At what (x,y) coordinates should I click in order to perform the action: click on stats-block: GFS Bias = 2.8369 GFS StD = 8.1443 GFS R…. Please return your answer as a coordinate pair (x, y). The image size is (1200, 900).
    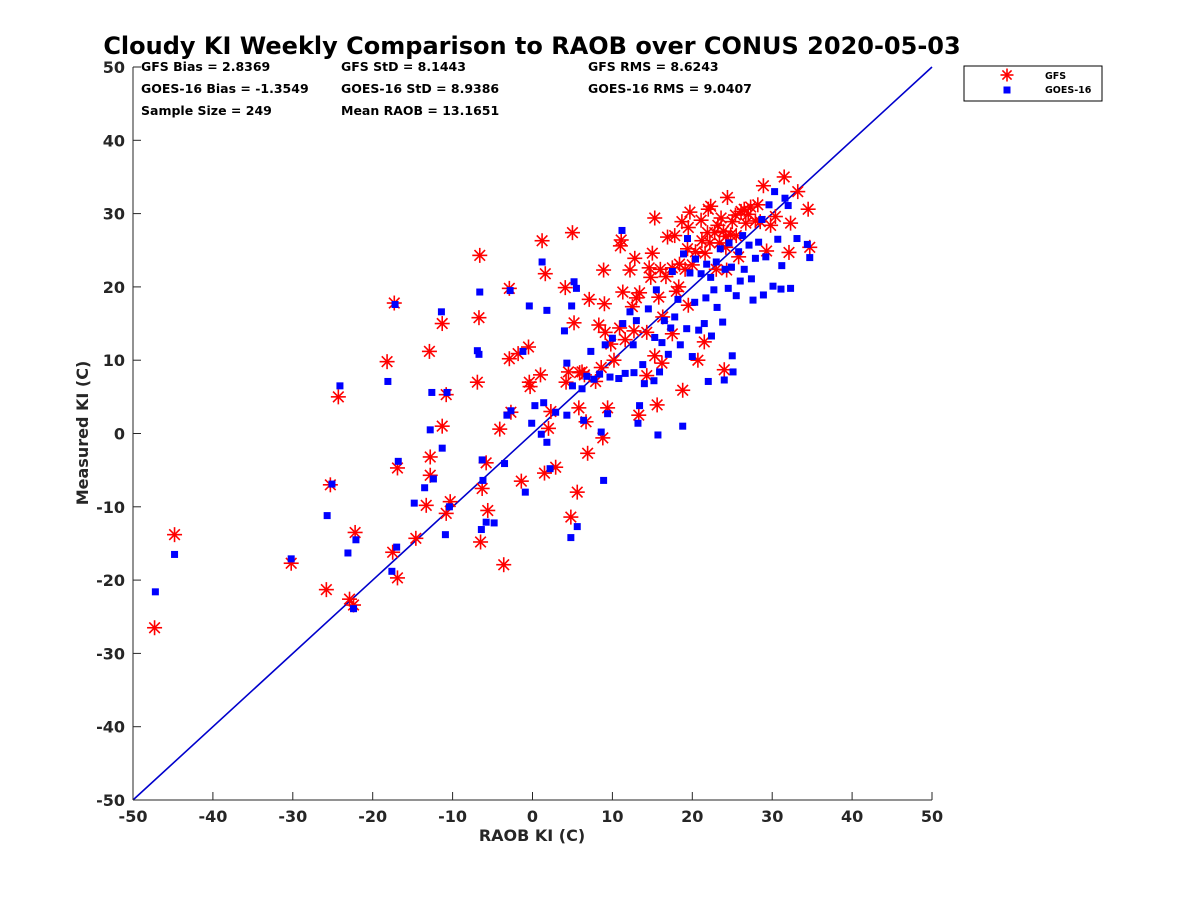
    Looking at the image, I should click on (446, 88).